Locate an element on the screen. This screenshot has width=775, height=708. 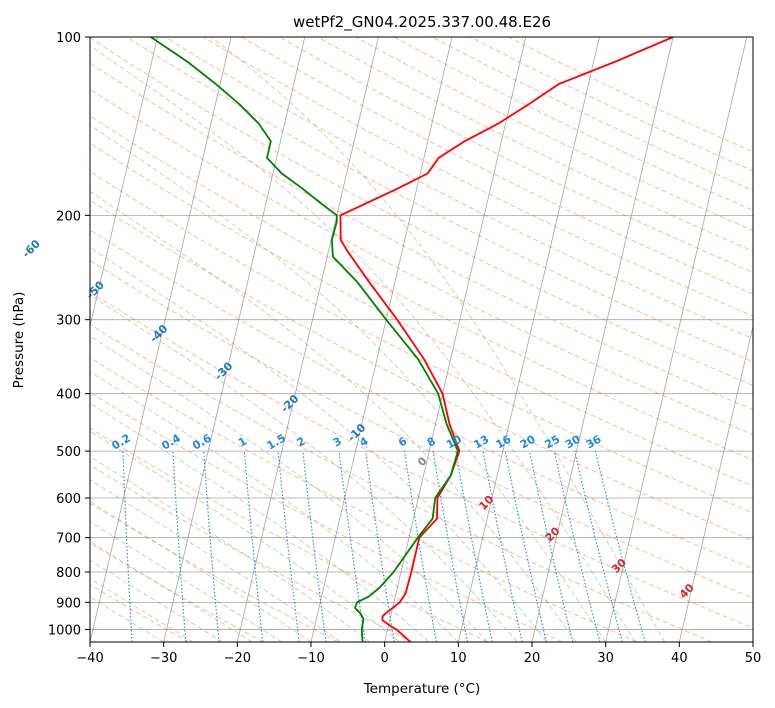
y-tick-label: 600 is located at coordinates (68, 499).